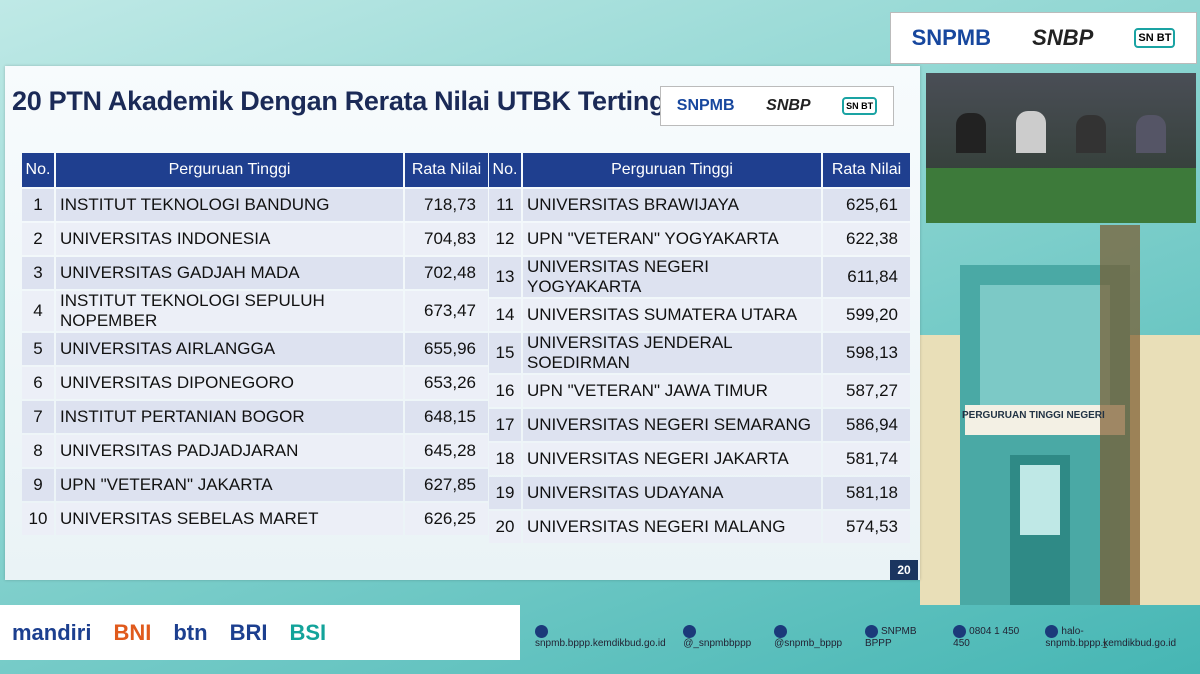  Describe the element at coordinates (190, 632) in the screenshot. I see `sponsor-logo: btn` at that location.